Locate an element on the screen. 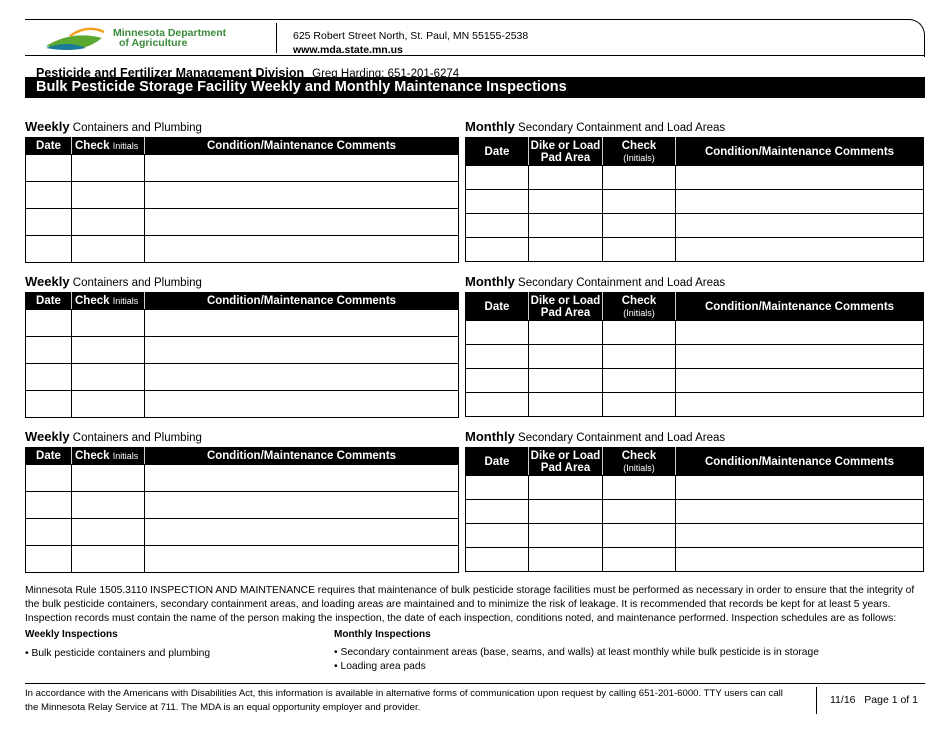  page-number: Page 1 of 1 is located at coordinates (891, 700).